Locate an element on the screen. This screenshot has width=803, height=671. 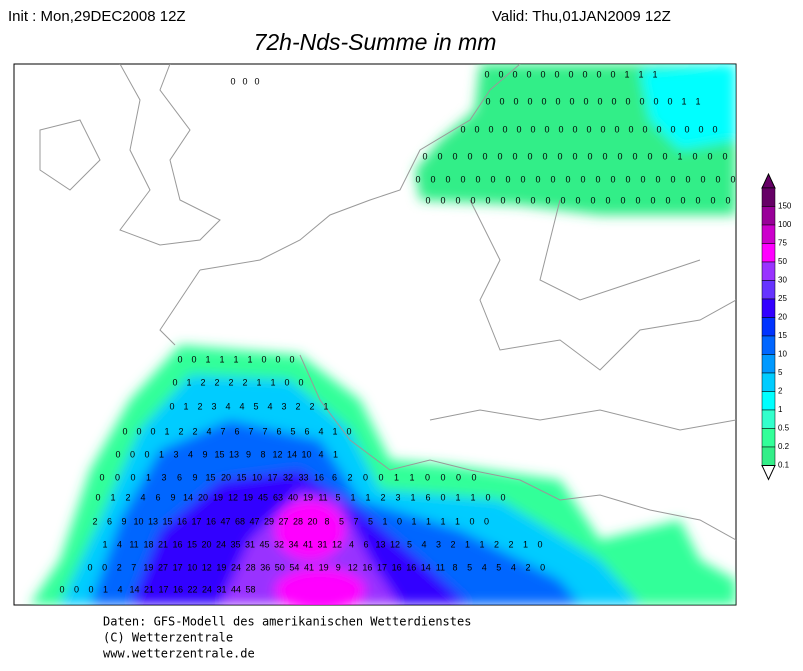
grid-value: 22 is located at coordinates (192, 589).